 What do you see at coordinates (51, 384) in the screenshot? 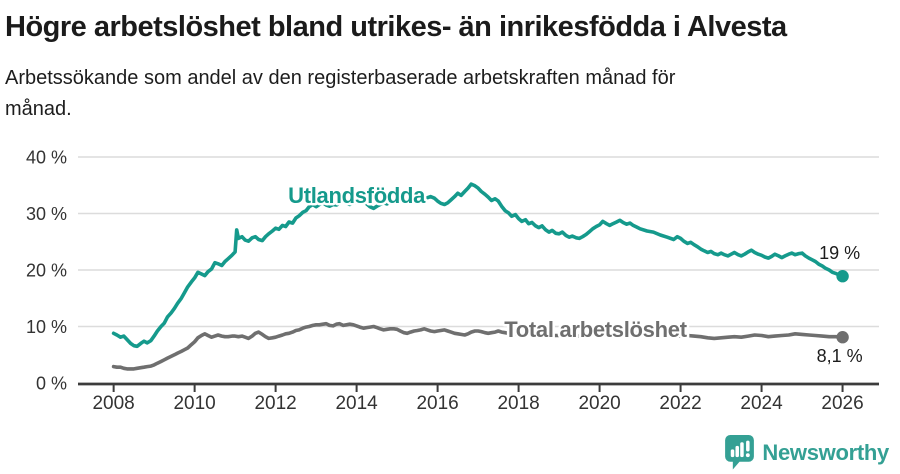
I see `y-axis-label: 0 %` at bounding box center [51, 384].